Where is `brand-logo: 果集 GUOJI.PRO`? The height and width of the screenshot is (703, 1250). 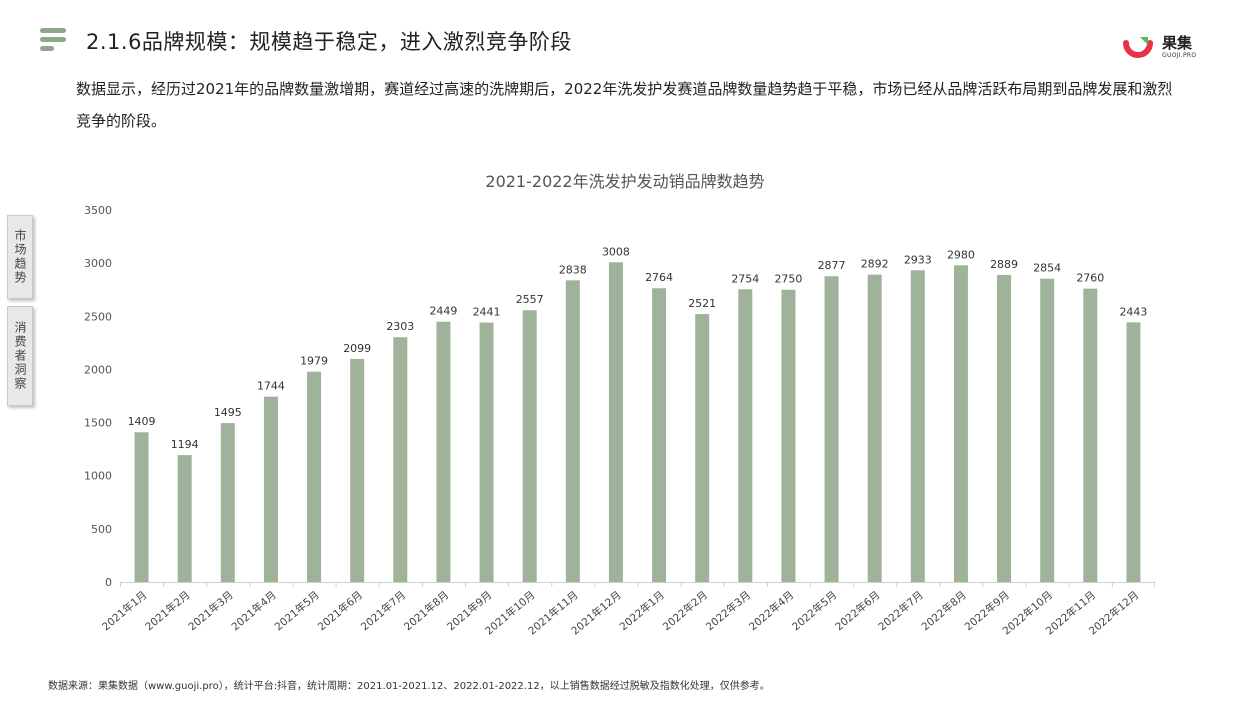
brand-logo: 果集 GUOJI.PRO is located at coordinates (1162, 47).